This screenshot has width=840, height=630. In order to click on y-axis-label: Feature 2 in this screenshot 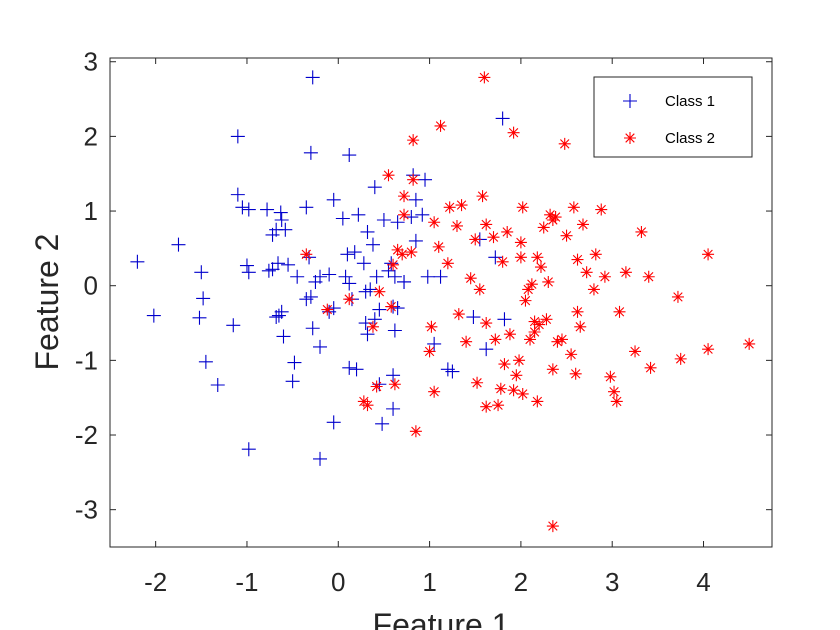, I will do `click(47, 302)`.